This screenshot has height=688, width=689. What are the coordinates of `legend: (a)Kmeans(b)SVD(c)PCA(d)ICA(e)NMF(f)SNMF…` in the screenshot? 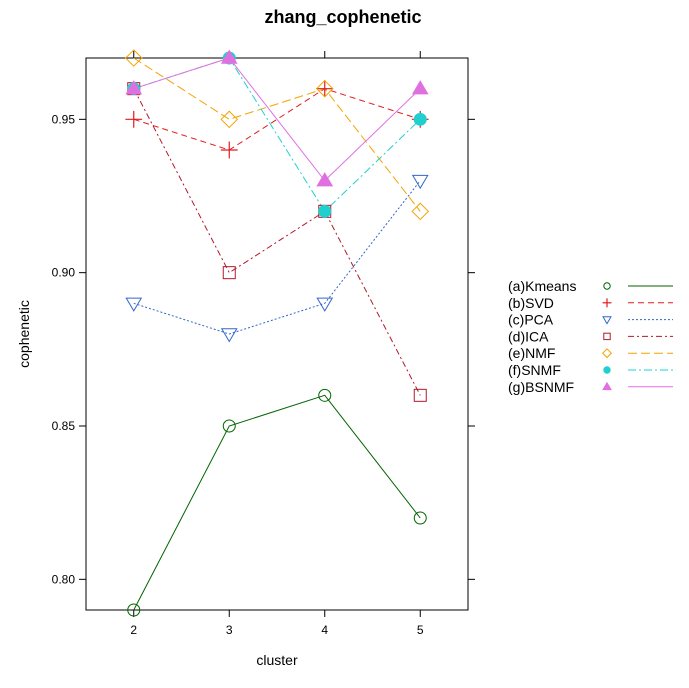 It's located at (590, 336).